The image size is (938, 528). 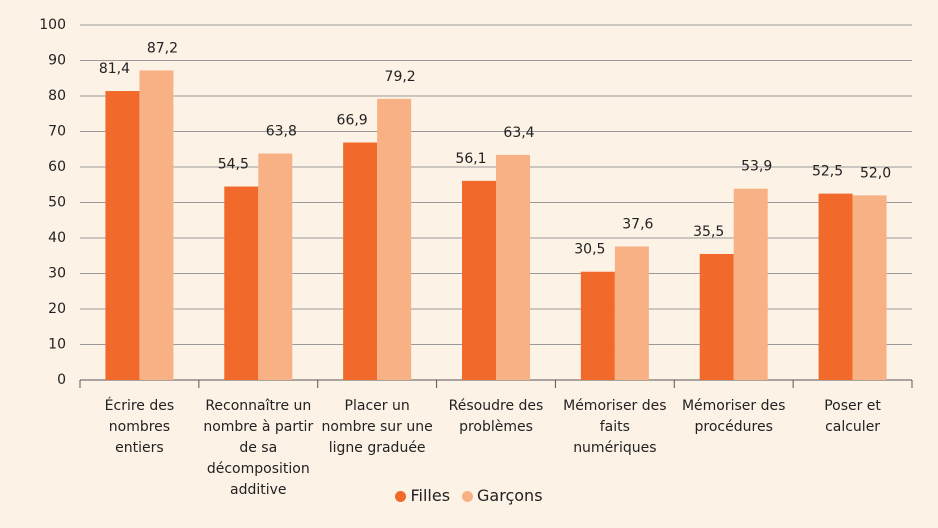 What do you see at coordinates (57, 274) in the screenshot?
I see `y-tick-label: 30` at bounding box center [57, 274].